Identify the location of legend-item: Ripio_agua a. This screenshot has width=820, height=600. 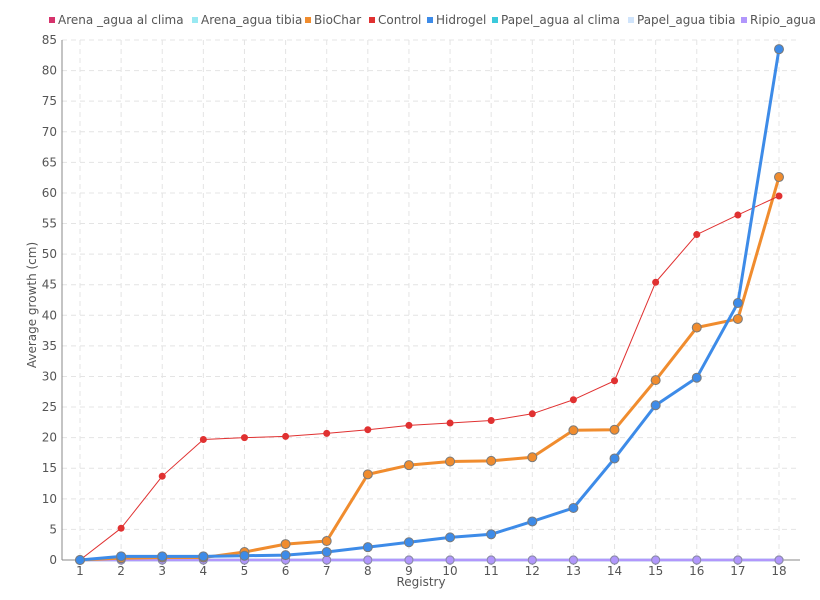
(780, 20).